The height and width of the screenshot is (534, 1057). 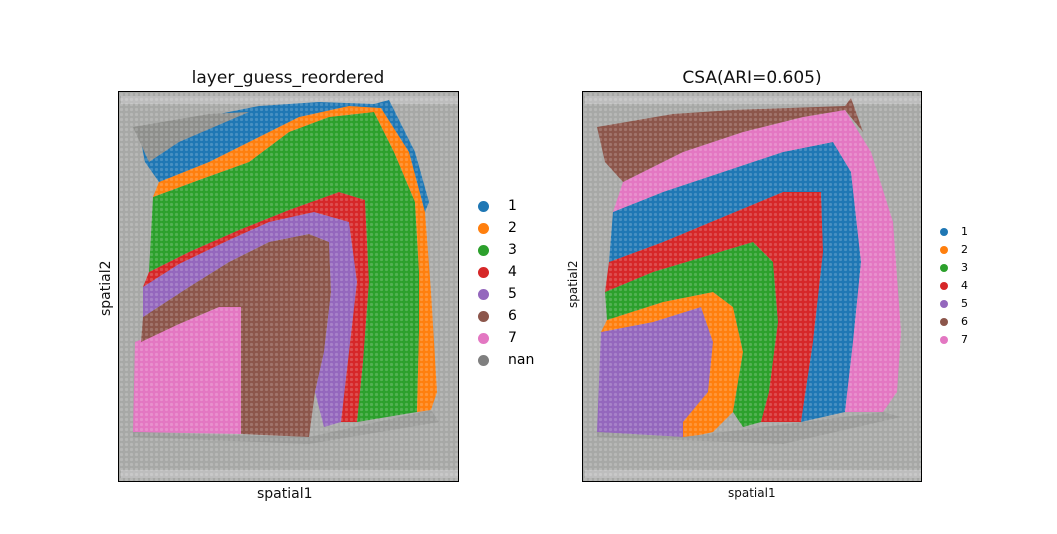 I want to click on left-legend-label: 4, so click(x=512, y=272).